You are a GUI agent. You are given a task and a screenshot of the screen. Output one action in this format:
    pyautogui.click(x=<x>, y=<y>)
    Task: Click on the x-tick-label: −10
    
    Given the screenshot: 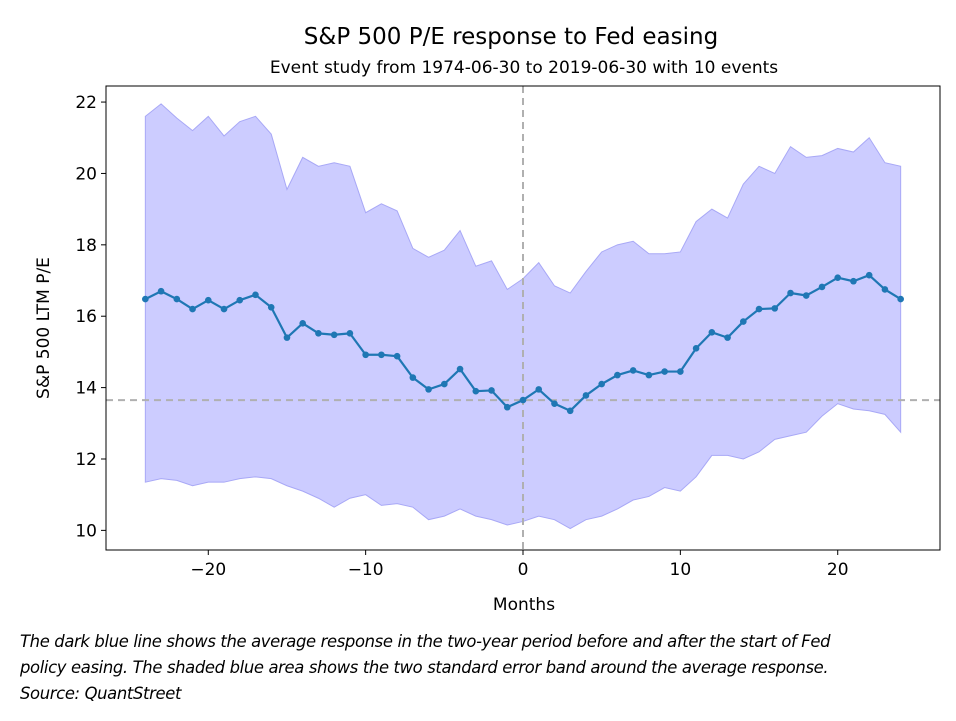 What is the action you would take?
    pyautogui.click(x=366, y=570)
    